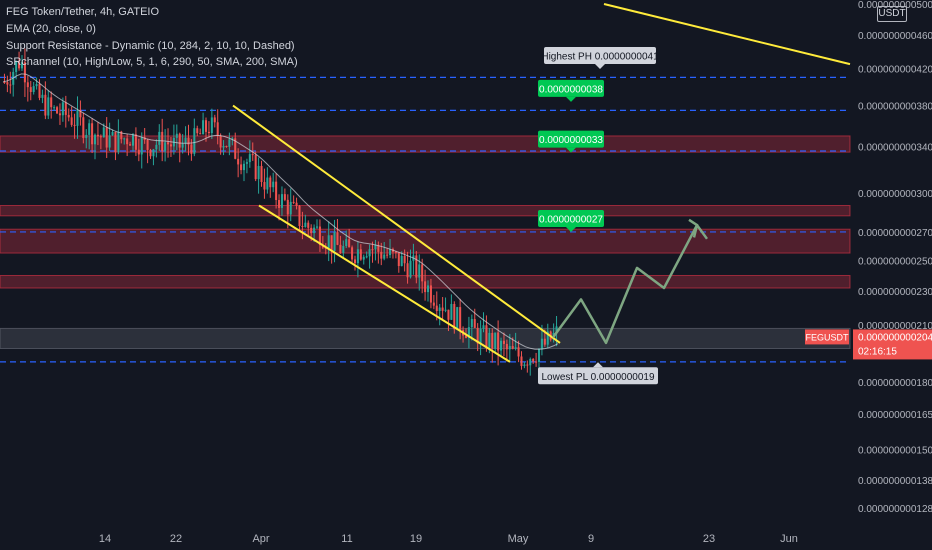 The width and height of the screenshot is (932, 550). I want to click on pivot-label, so click(598, 376).